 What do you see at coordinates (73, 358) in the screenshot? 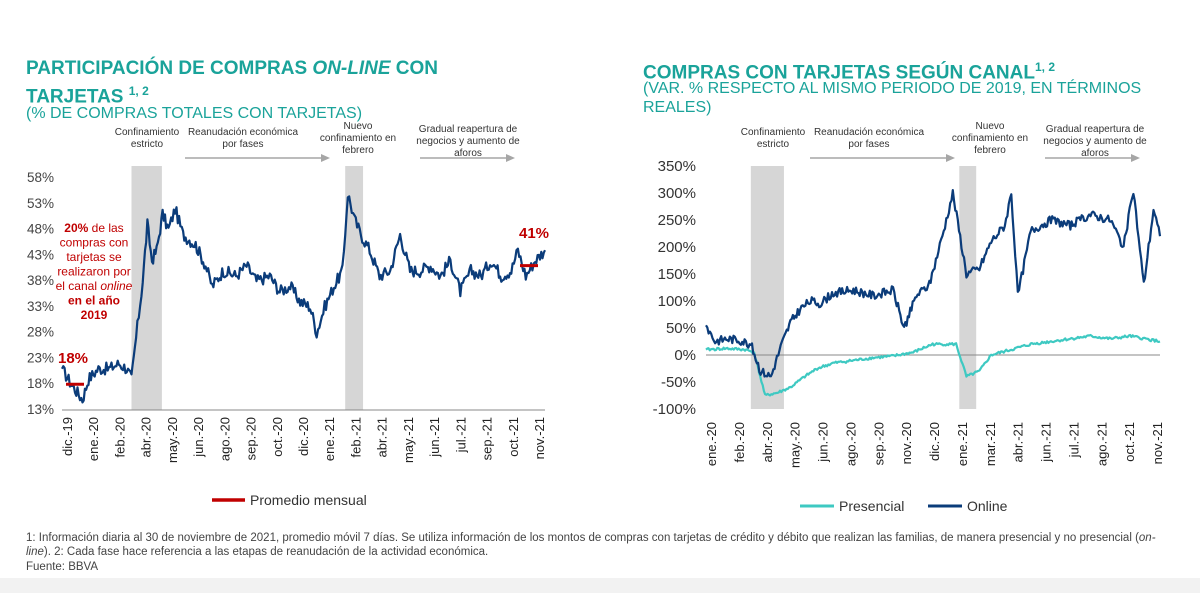
I see `left-annotation-18: 18%` at bounding box center [73, 358].